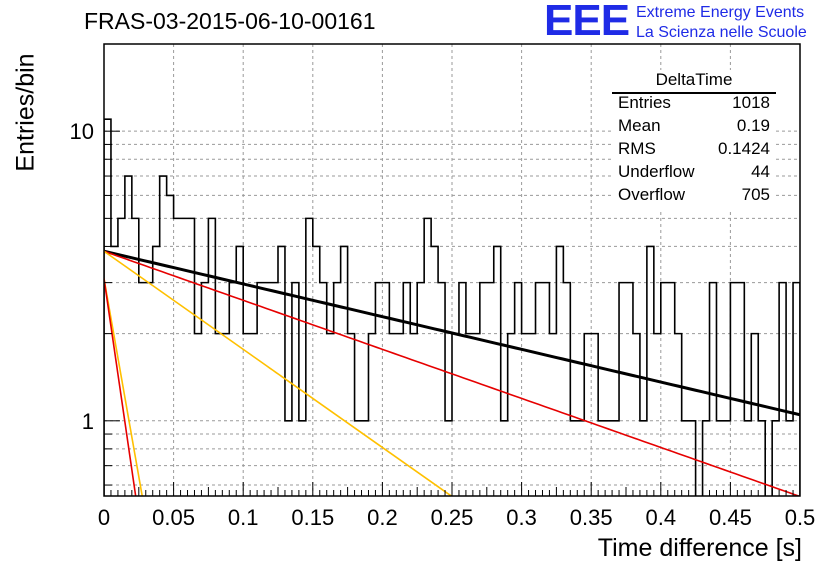 The width and height of the screenshot is (836, 572). I want to click on x-tick-label: 0.1, so click(243, 517).